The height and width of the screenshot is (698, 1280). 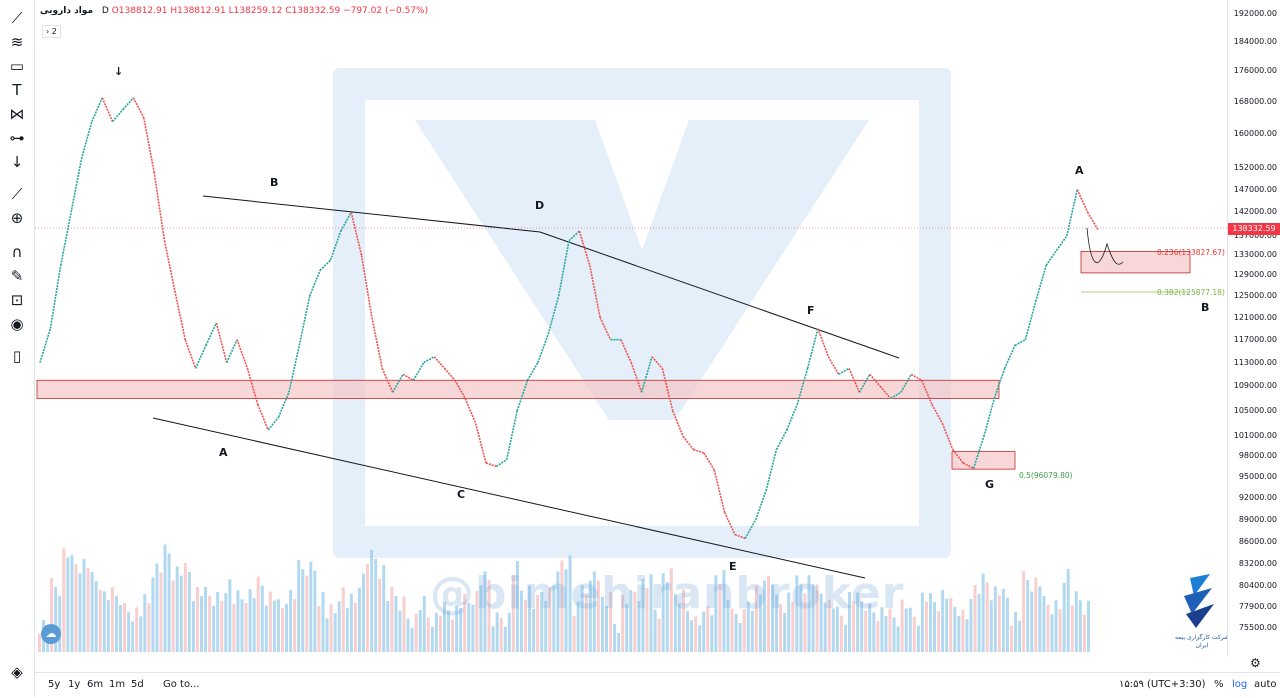 I want to click on eye-icon: ◉, so click(x=17, y=324).